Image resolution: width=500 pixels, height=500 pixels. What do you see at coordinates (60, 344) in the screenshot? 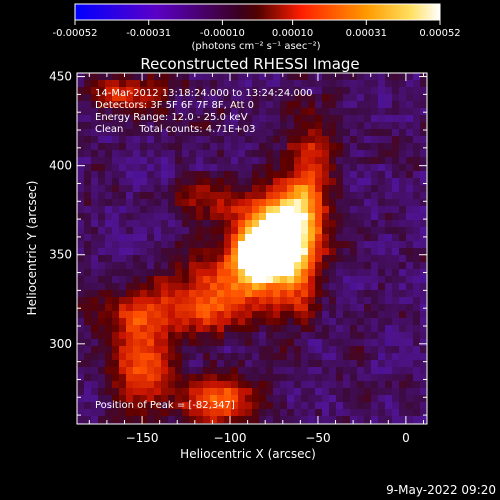
I see `y-tick-label: 300` at bounding box center [60, 344].